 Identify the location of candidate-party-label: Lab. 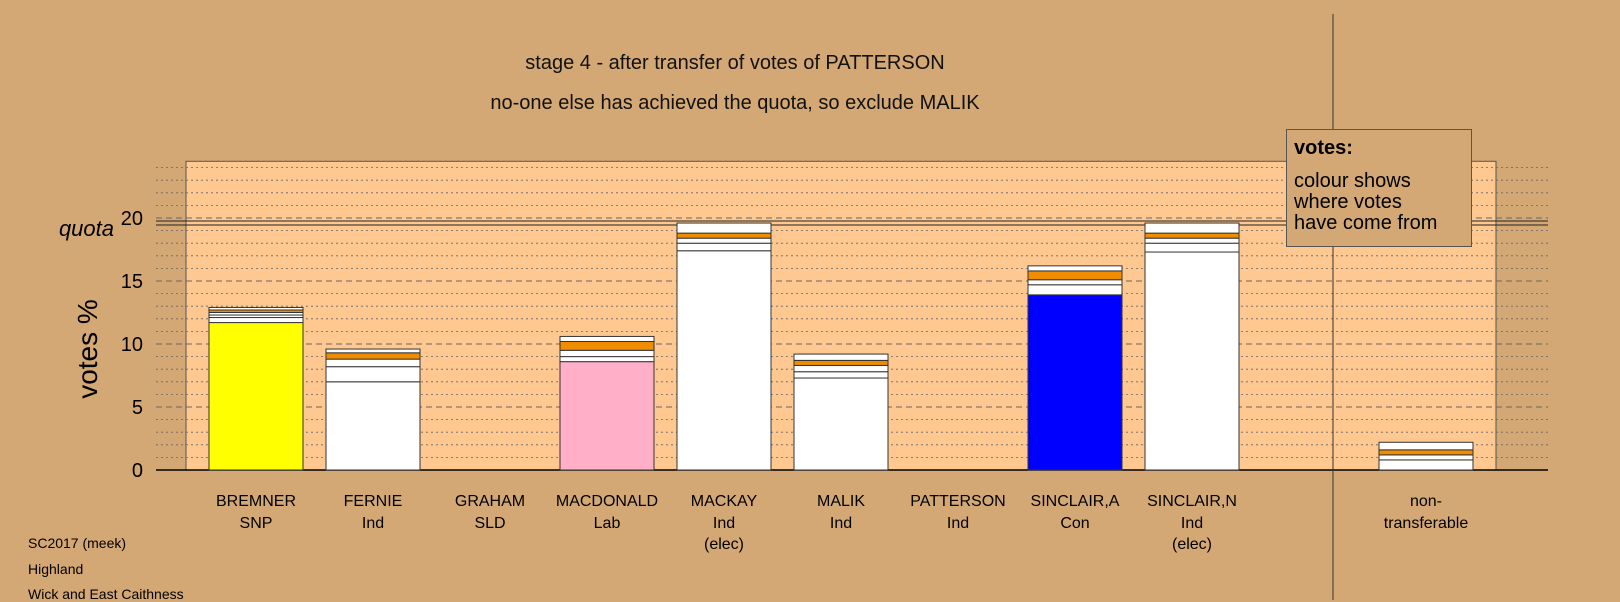
(607, 523).